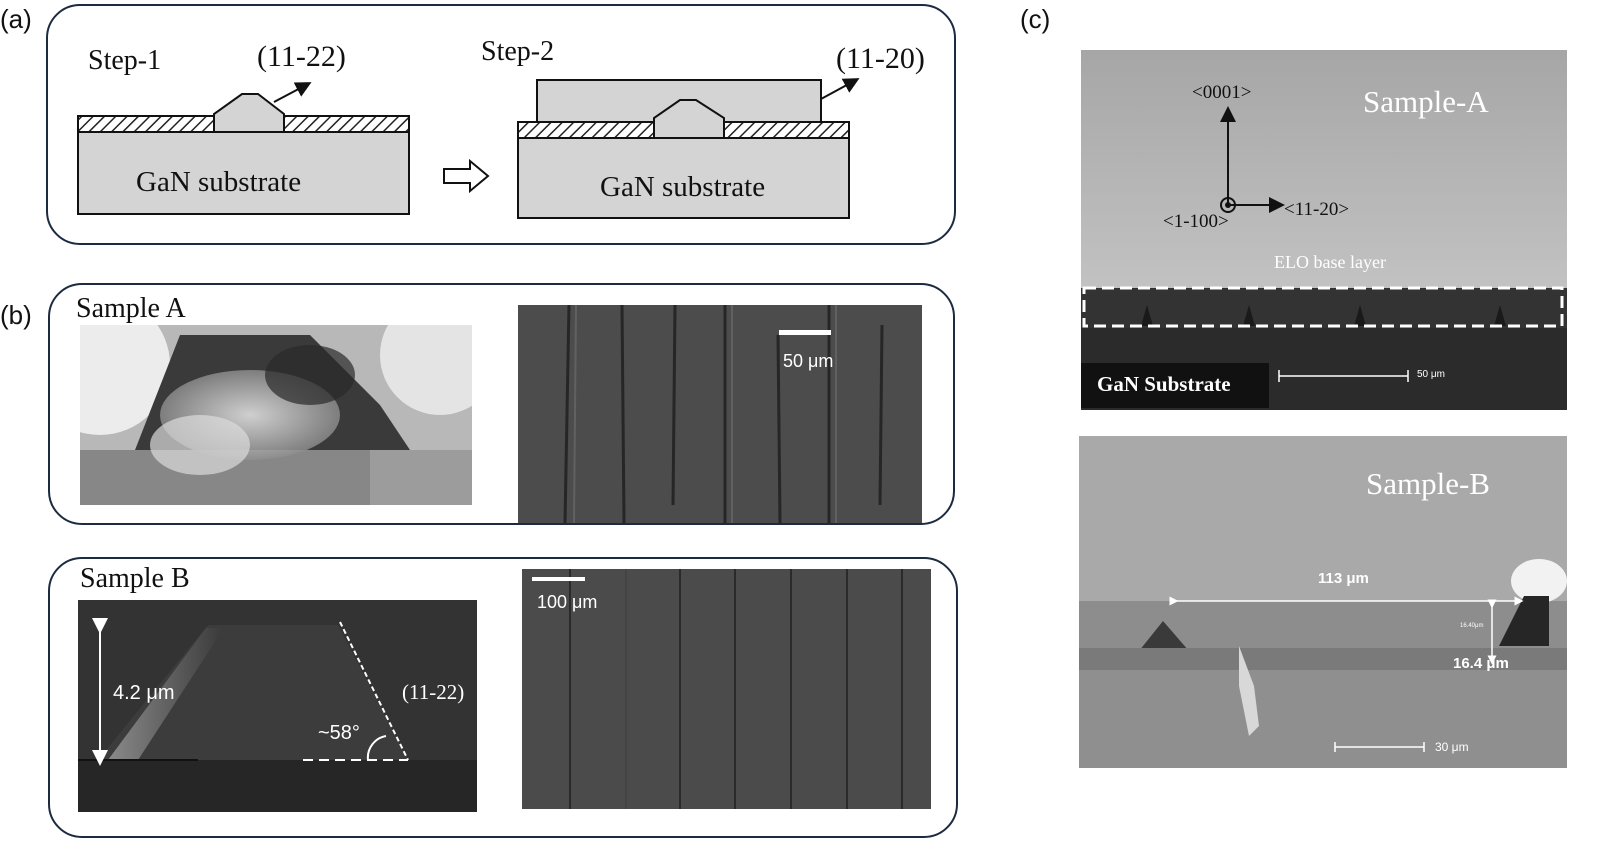 The height and width of the screenshot is (863, 1609). What do you see at coordinates (1323, 602) in the screenshot?
I see `sample-b-sem-image` at bounding box center [1323, 602].